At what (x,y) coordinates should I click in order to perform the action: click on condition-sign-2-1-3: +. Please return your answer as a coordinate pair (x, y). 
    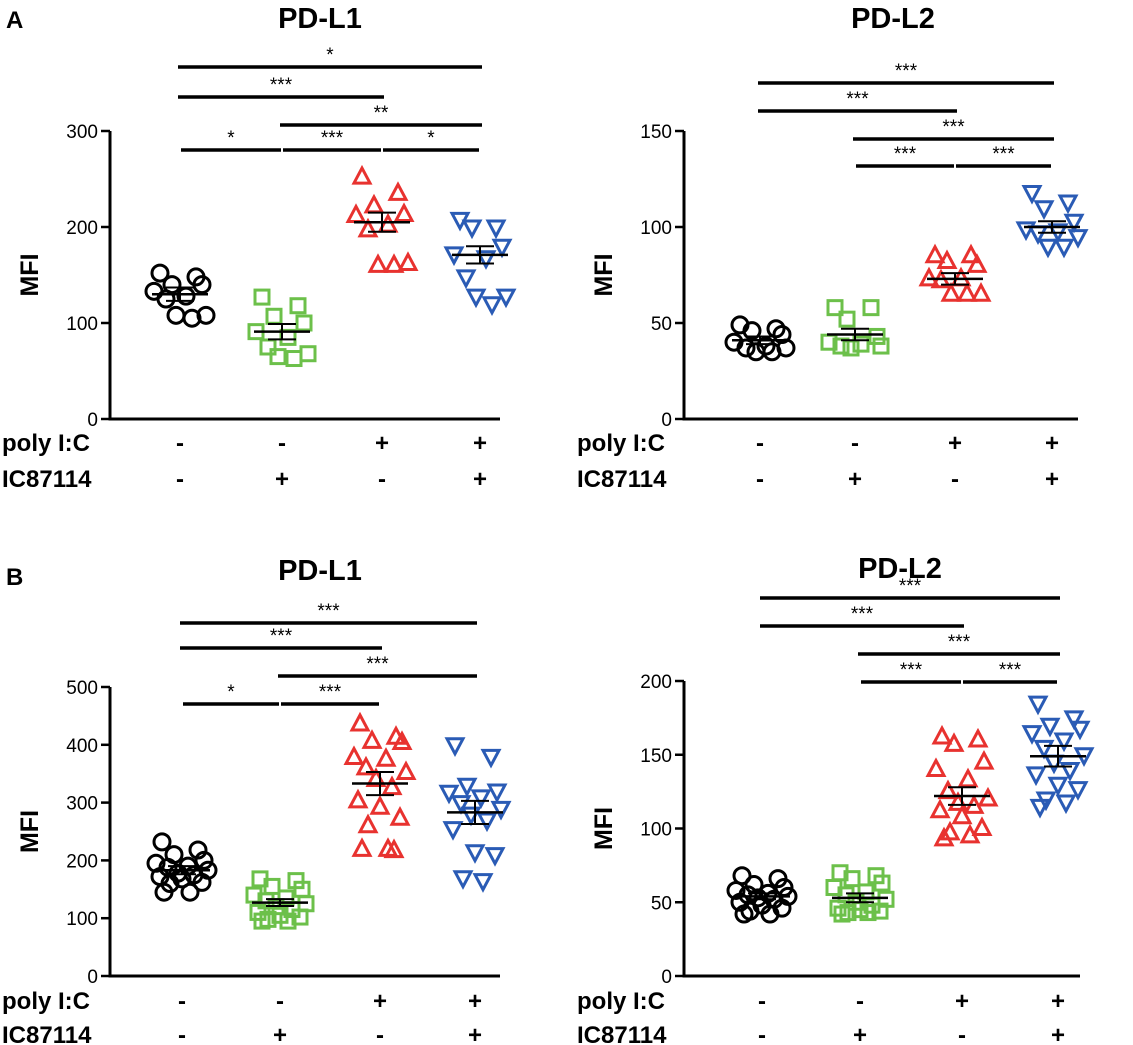
    Looking at the image, I should click on (475, 1033).